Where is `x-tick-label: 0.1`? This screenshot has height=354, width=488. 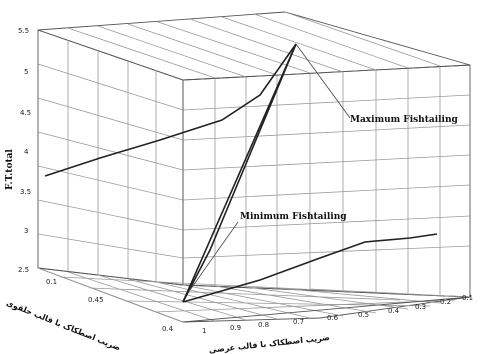 x-tick-label: 0.1 is located at coordinates (467, 298).